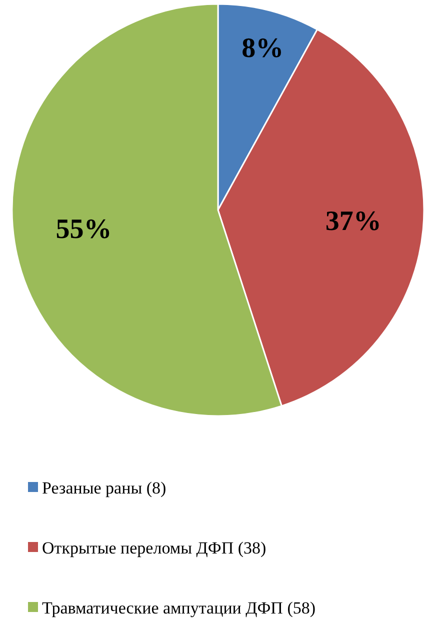 This screenshot has width=433, height=626. What do you see at coordinates (104, 488) in the screenshot?
I see `legend-label: Резаные раны (8)` at bounding box center [104, 488].